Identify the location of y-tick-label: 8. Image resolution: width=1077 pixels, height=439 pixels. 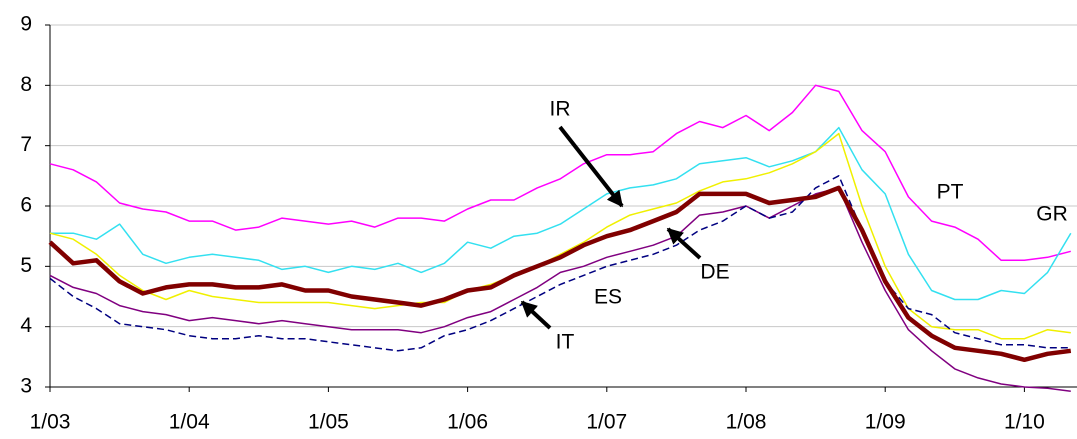
(26, 84).